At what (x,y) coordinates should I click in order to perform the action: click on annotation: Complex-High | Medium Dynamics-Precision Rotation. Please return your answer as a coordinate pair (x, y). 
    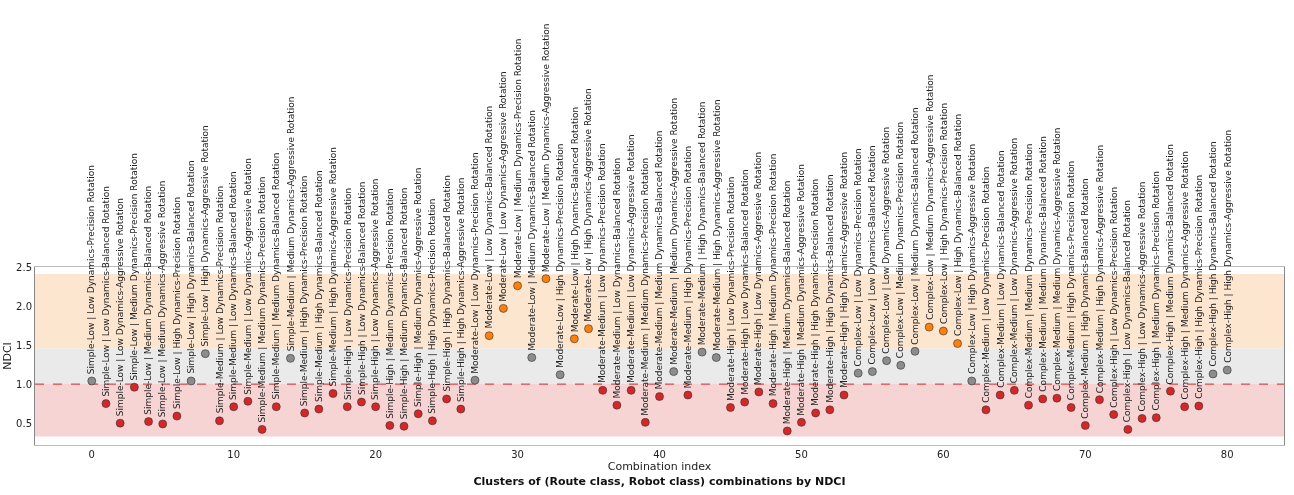
    Looking at the image, I should click on (1156, 291).